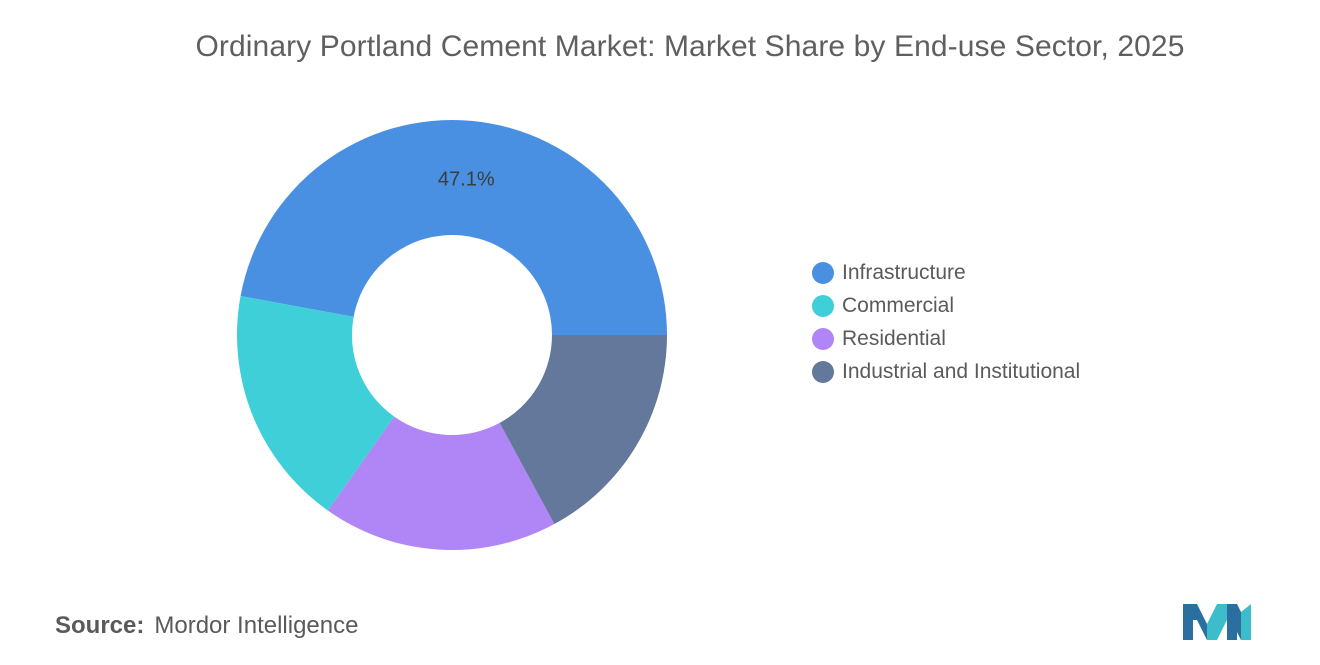 The height and width of the screenshot is (665, 1320). Describe the element at coordinates (466, 180) in the screenshot. I see `data-label-infrastructure: 47.1%` at that location.